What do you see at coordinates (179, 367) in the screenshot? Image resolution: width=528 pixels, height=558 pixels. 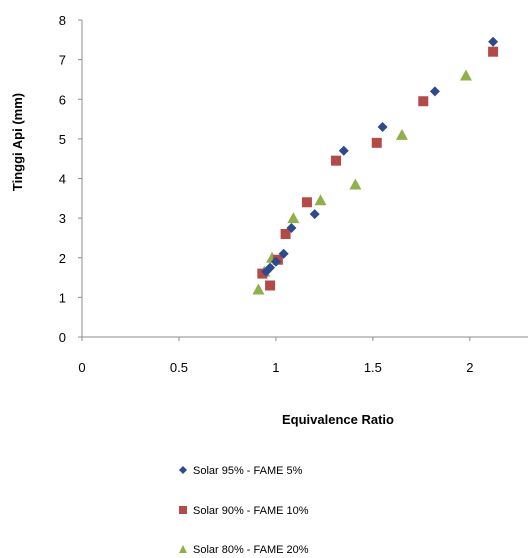 I see `x-tick-label: 0.5` at bounding box center [179, 367].